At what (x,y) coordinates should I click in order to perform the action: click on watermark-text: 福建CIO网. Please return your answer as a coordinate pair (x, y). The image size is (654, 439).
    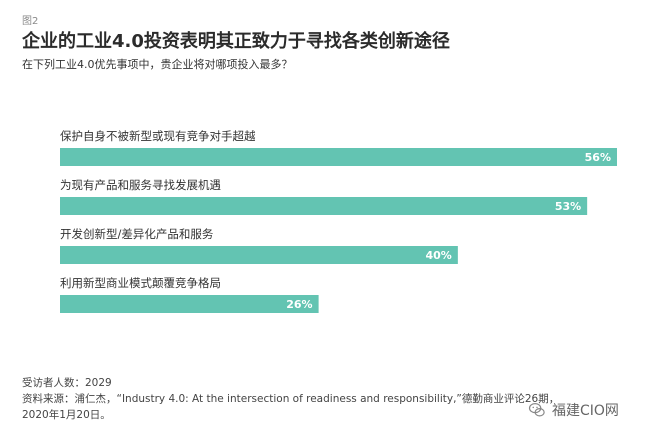
    Looking at the image, I should click on (585, 411).